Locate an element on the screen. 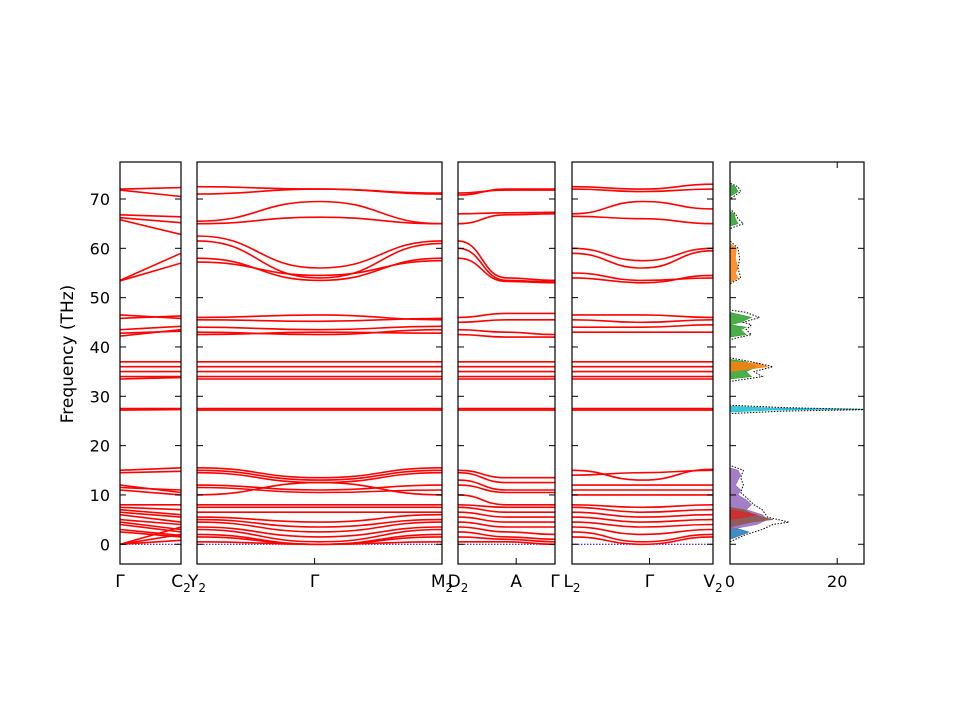 Image resolution: width=960 pixels, height=724 pixels. dos-plot-area is located at coordinates (797, 362).